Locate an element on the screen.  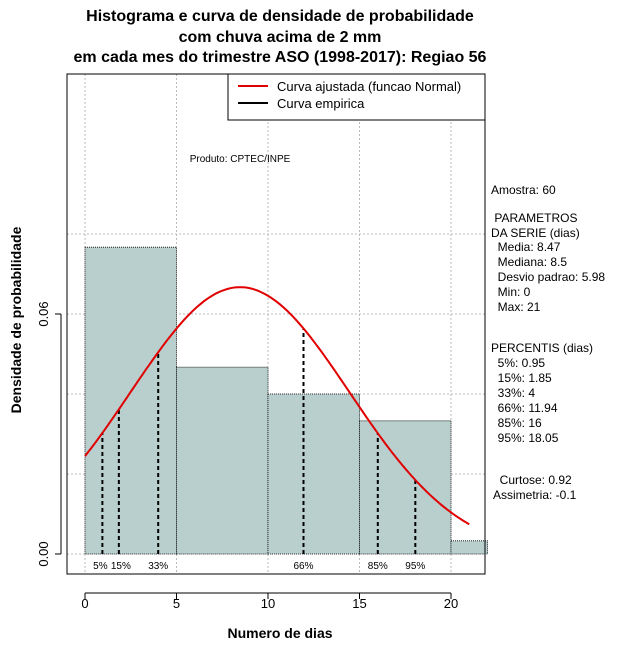
percentile-label-0: 5% is located at coordinates (100, 566).